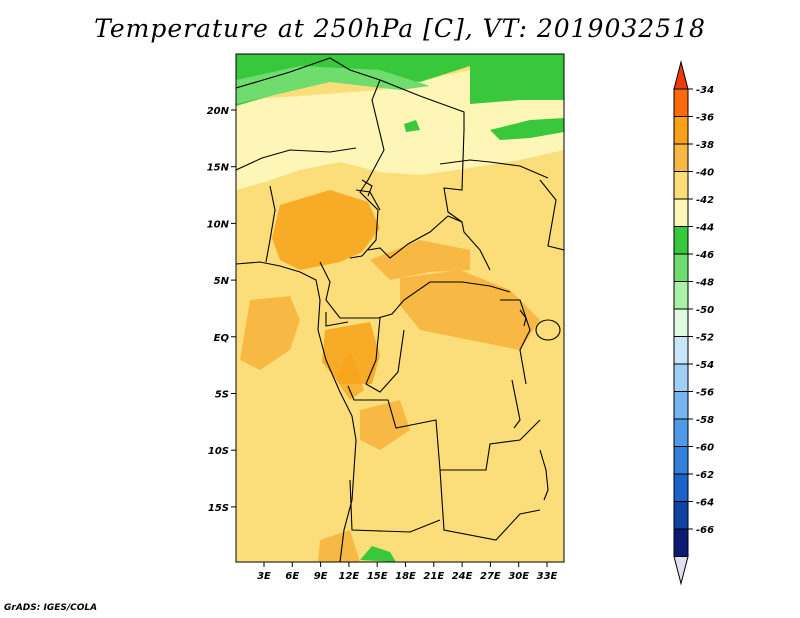  Describe the element at coordinates (705, 255) in the screenshot. I see `colorbar-label: -46` at that location.